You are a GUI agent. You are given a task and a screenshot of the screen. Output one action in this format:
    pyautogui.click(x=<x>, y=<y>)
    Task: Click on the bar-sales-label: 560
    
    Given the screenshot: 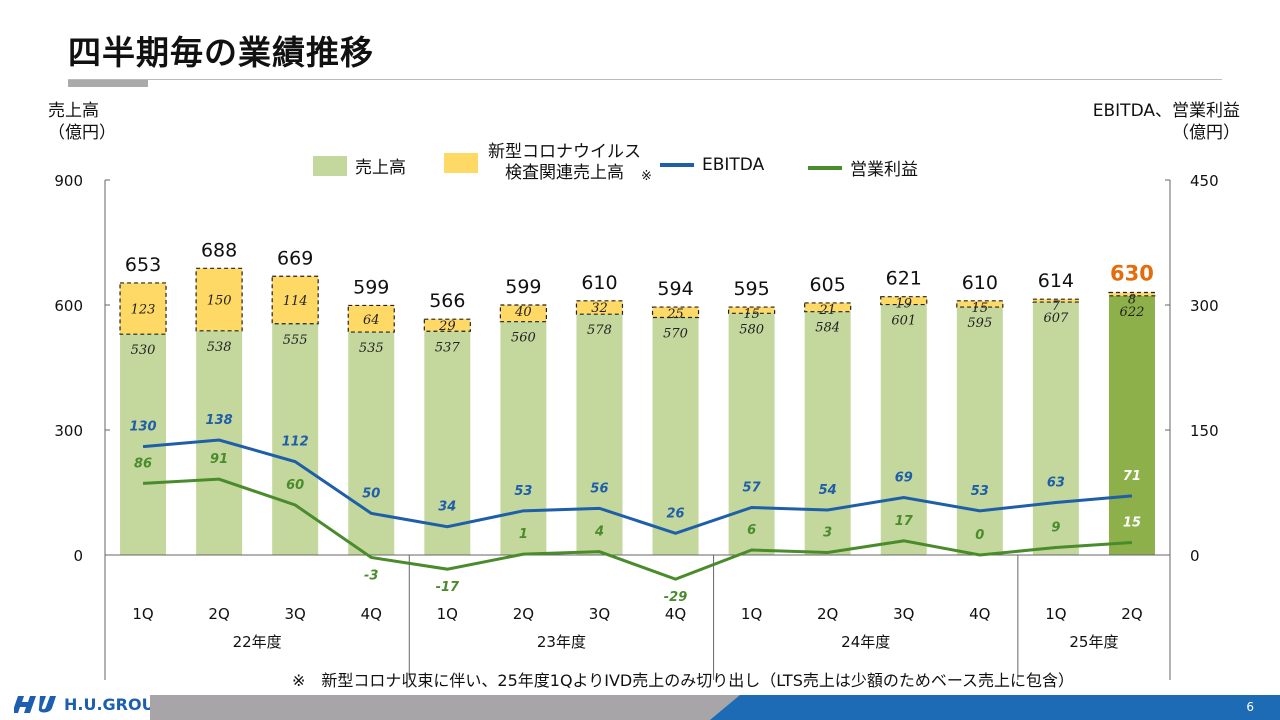 What is the action you would take?
    pyautogui.click(x=523, y=338)
    